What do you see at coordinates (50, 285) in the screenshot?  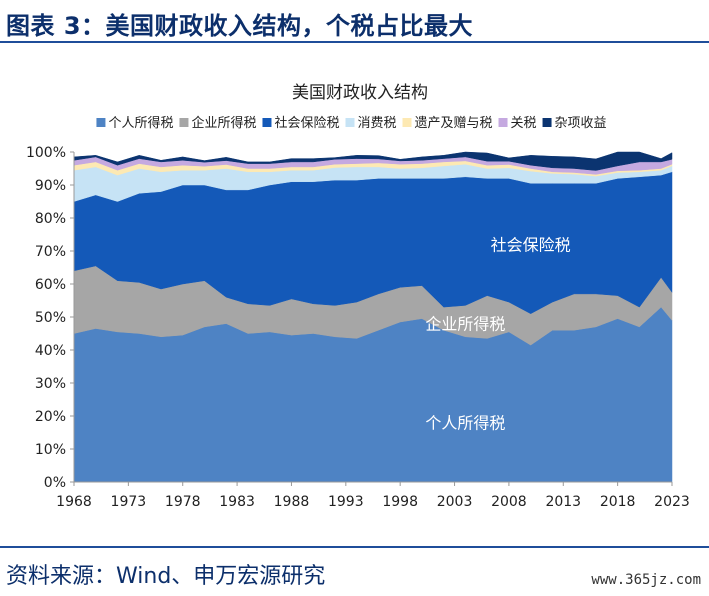 I see `y-tick-label: 60%` at bounding box center [50, 285].